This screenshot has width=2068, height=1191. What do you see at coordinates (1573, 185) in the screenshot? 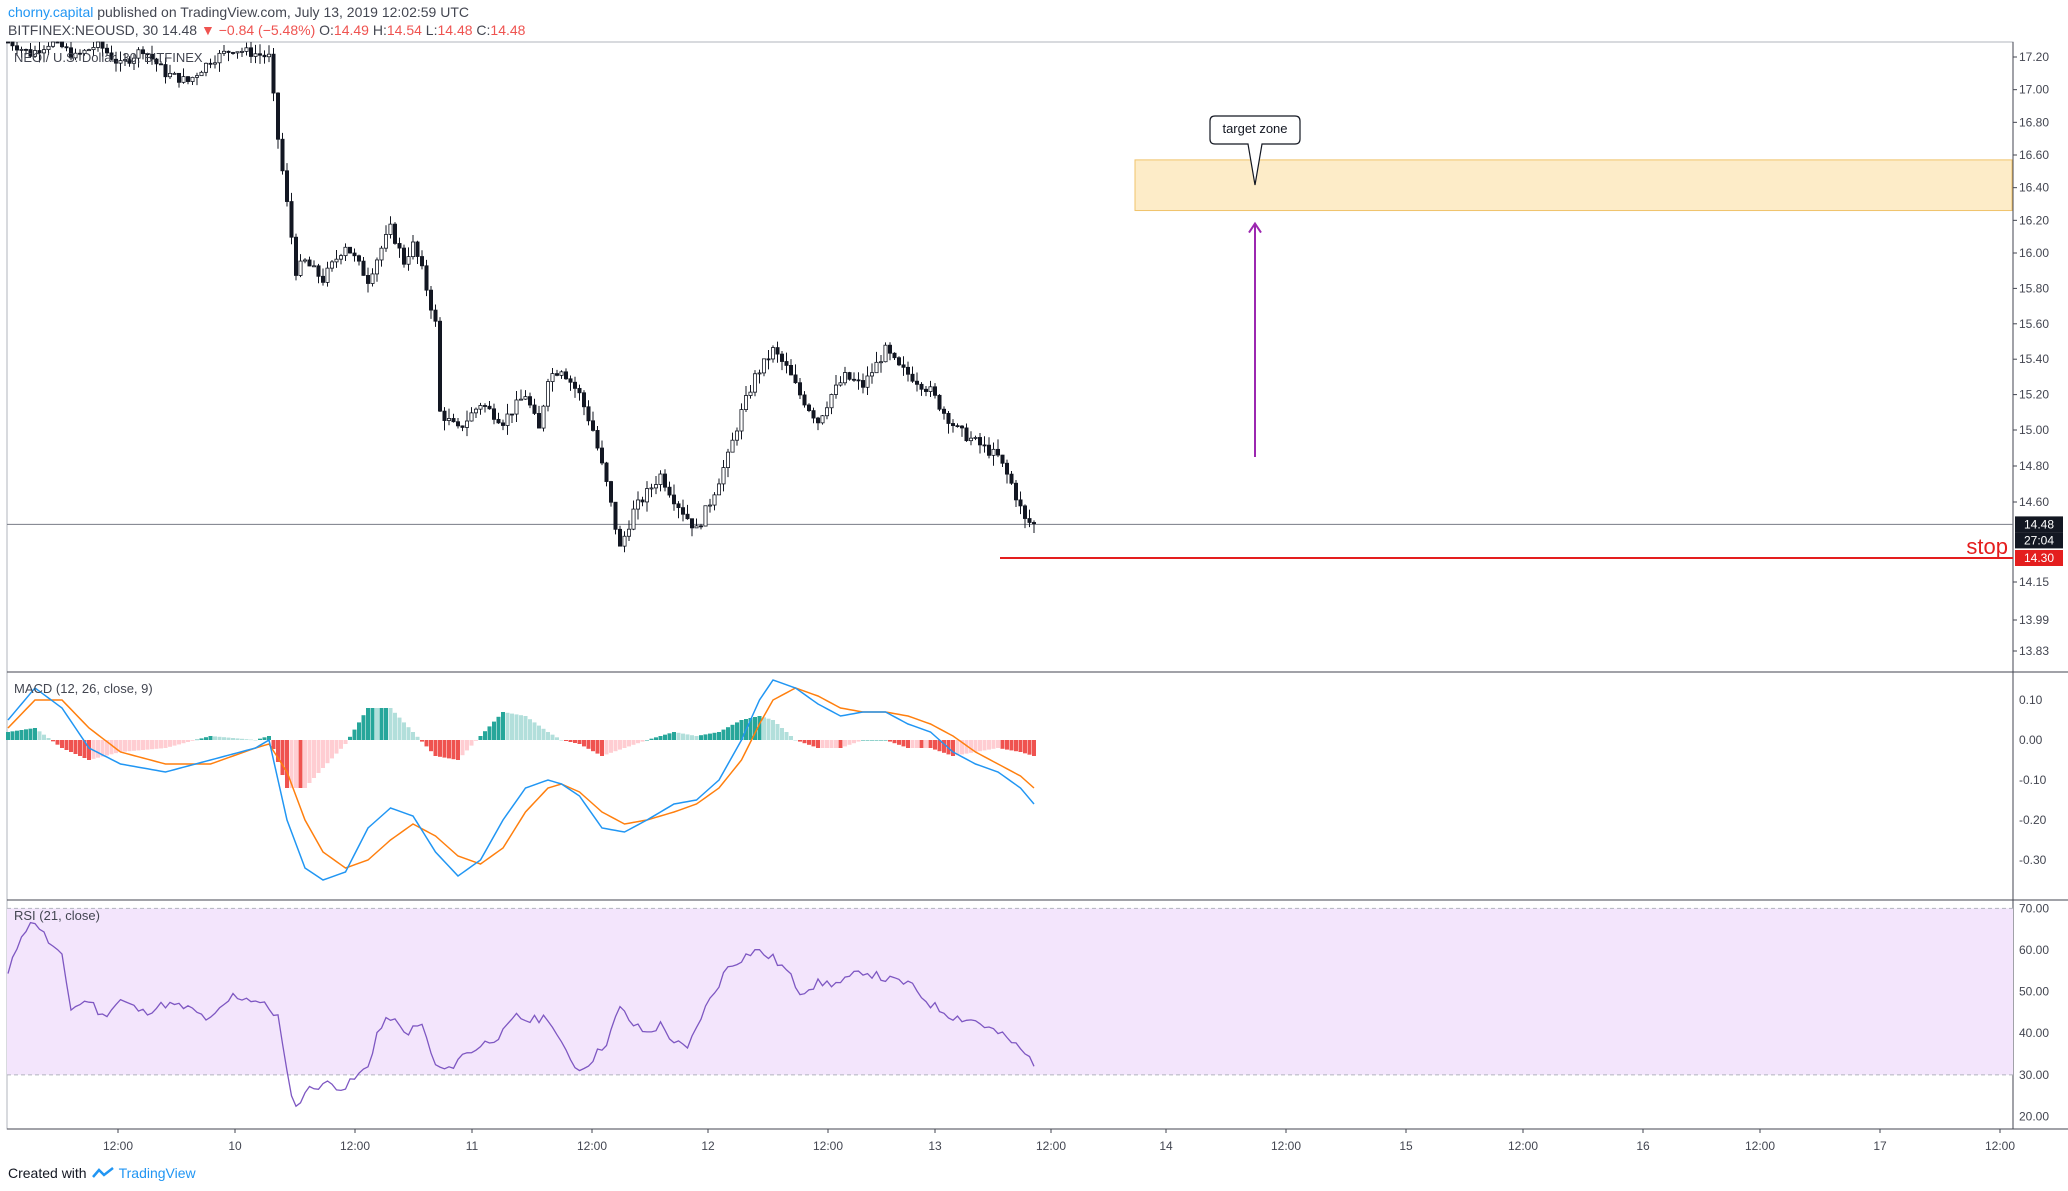
I see `target-zone` at bounding box center [1573, 185].